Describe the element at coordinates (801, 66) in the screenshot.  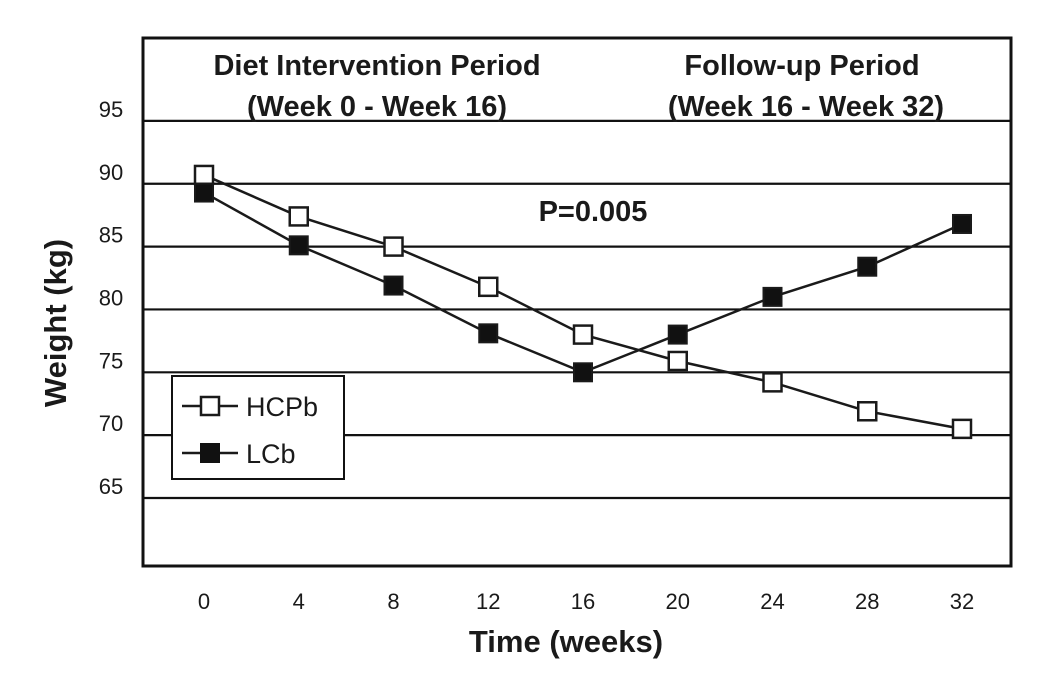
I see `period2-title: Follow-up Period` at that location.